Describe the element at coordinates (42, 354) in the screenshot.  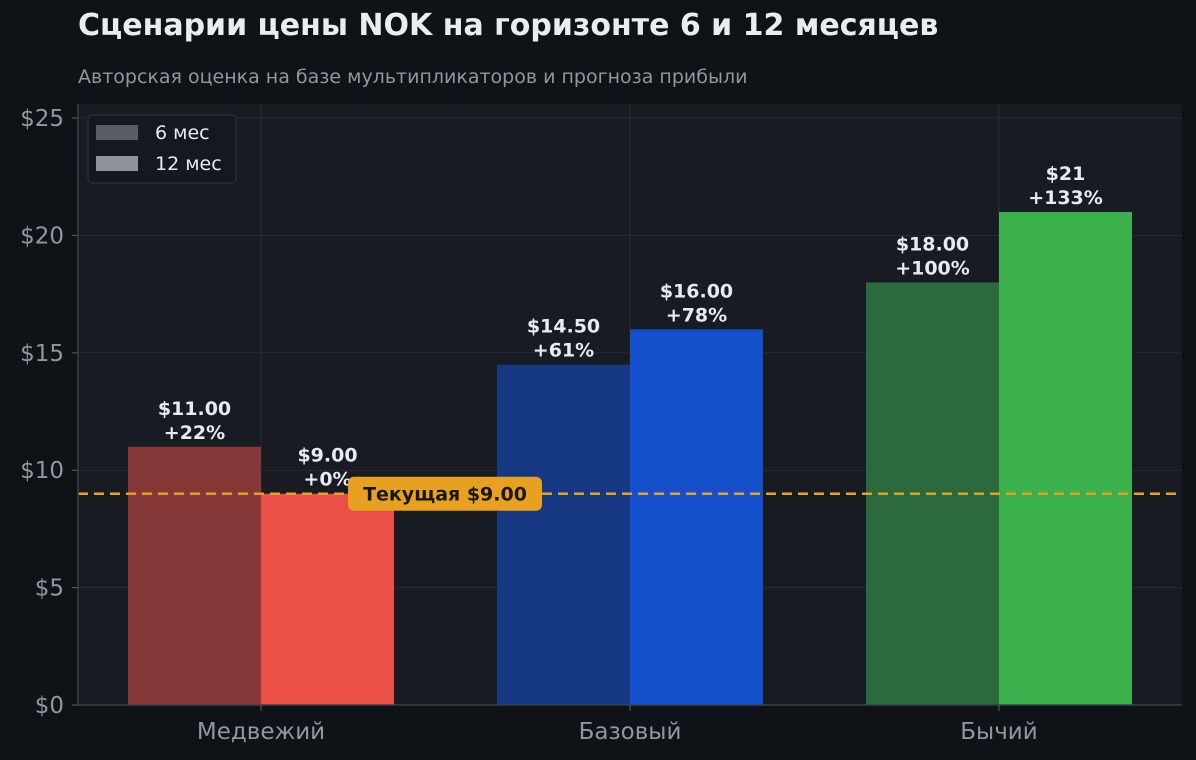
I see `y-tick-label: $15` at that location.